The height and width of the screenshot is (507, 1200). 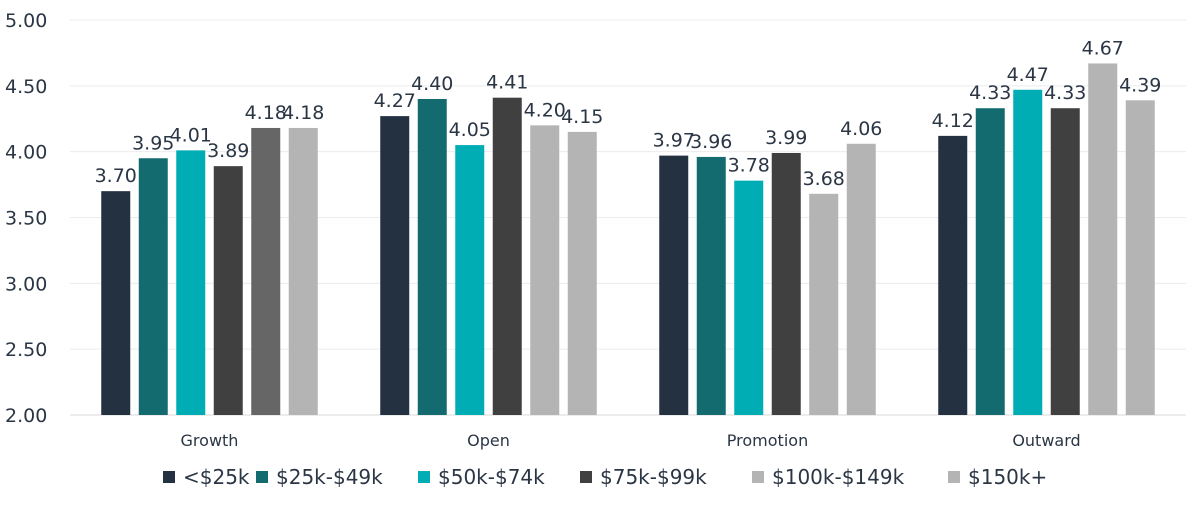 I want to click on legend-label: $25k-$49k, so click(x=329, y=477).